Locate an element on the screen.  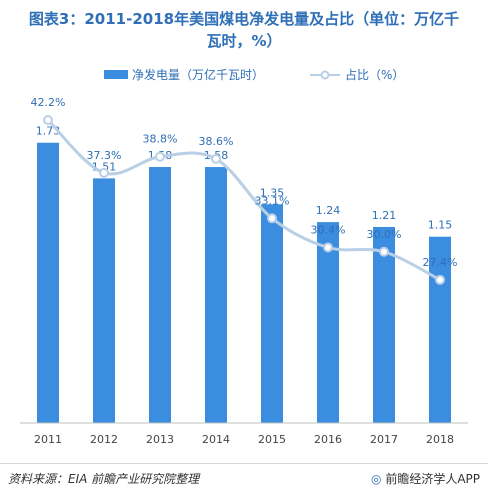
legend-line-marker is located at coordinates (325, 75).